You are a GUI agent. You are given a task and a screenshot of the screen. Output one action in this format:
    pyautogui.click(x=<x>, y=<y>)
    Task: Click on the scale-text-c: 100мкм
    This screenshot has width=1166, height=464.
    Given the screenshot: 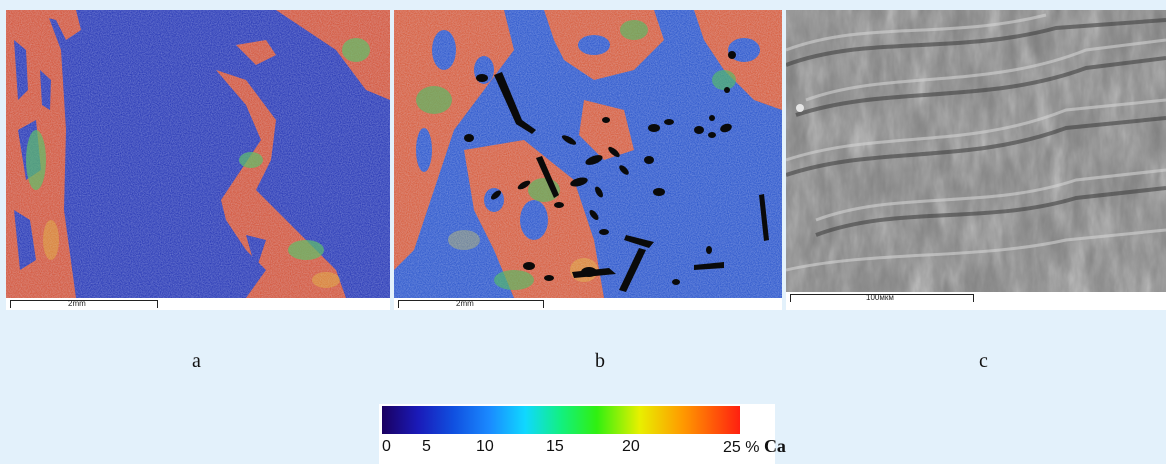 What is the action you would take?
    pyautogui.click(x=880, y=297)
    